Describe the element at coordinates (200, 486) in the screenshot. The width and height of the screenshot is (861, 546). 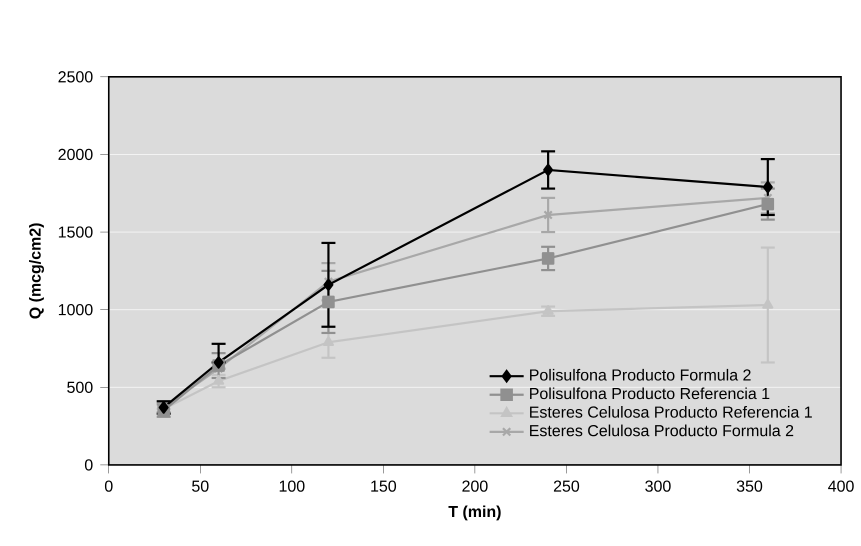
I see `x-tick-label: 50` at that location.